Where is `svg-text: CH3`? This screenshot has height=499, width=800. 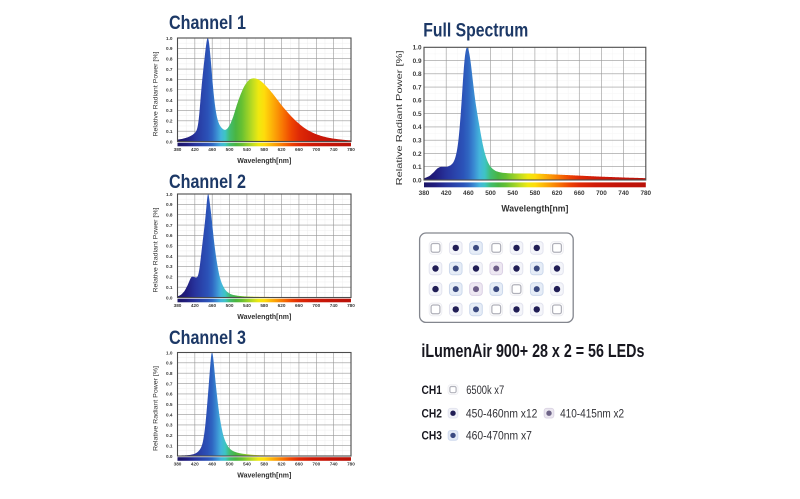
svg-text: CH3 is located at coordinates (432, 436).